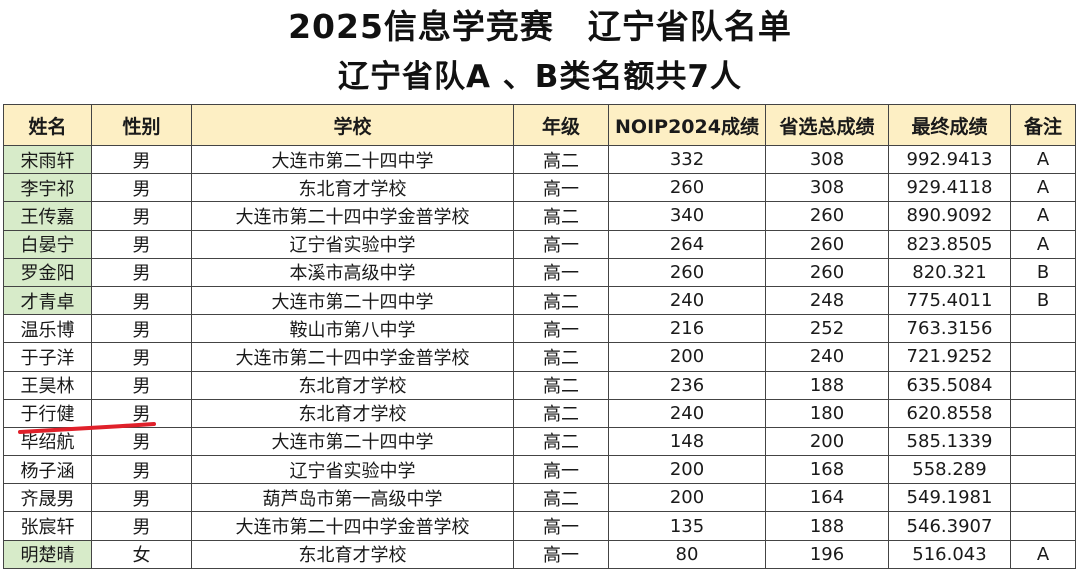 This screenshot has height=582, width=1080. I want to click on cell-name: 温乐博, so click(47, 329).